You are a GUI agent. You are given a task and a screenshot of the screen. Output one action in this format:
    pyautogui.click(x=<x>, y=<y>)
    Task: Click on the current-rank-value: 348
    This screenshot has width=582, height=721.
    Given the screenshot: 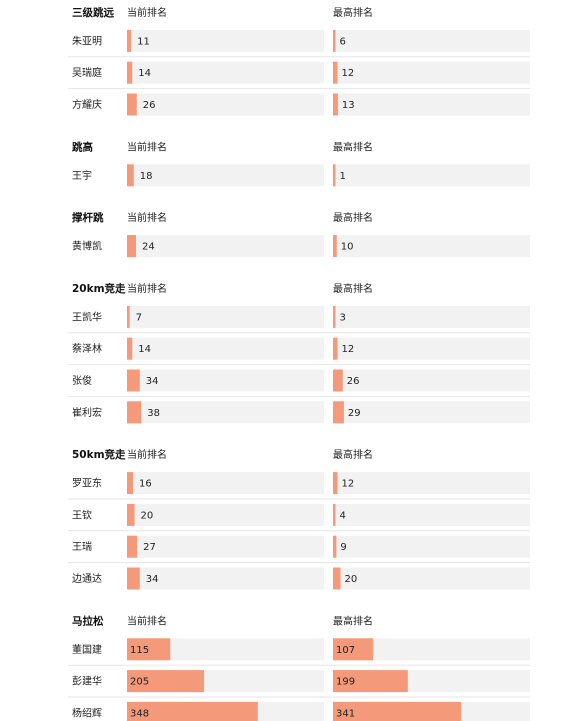 What is the action you would take?
    pyautogui.click(x=139, y=713)
    